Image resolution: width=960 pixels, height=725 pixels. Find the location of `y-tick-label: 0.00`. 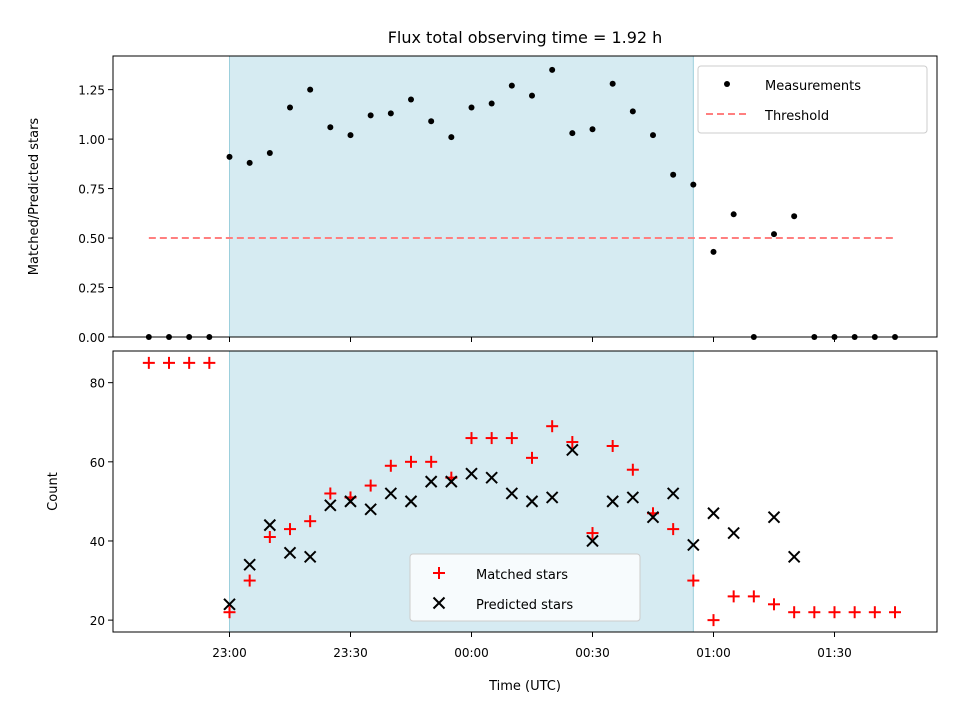

y-tick-label: 0.00 is located at coordinates (91, 338).